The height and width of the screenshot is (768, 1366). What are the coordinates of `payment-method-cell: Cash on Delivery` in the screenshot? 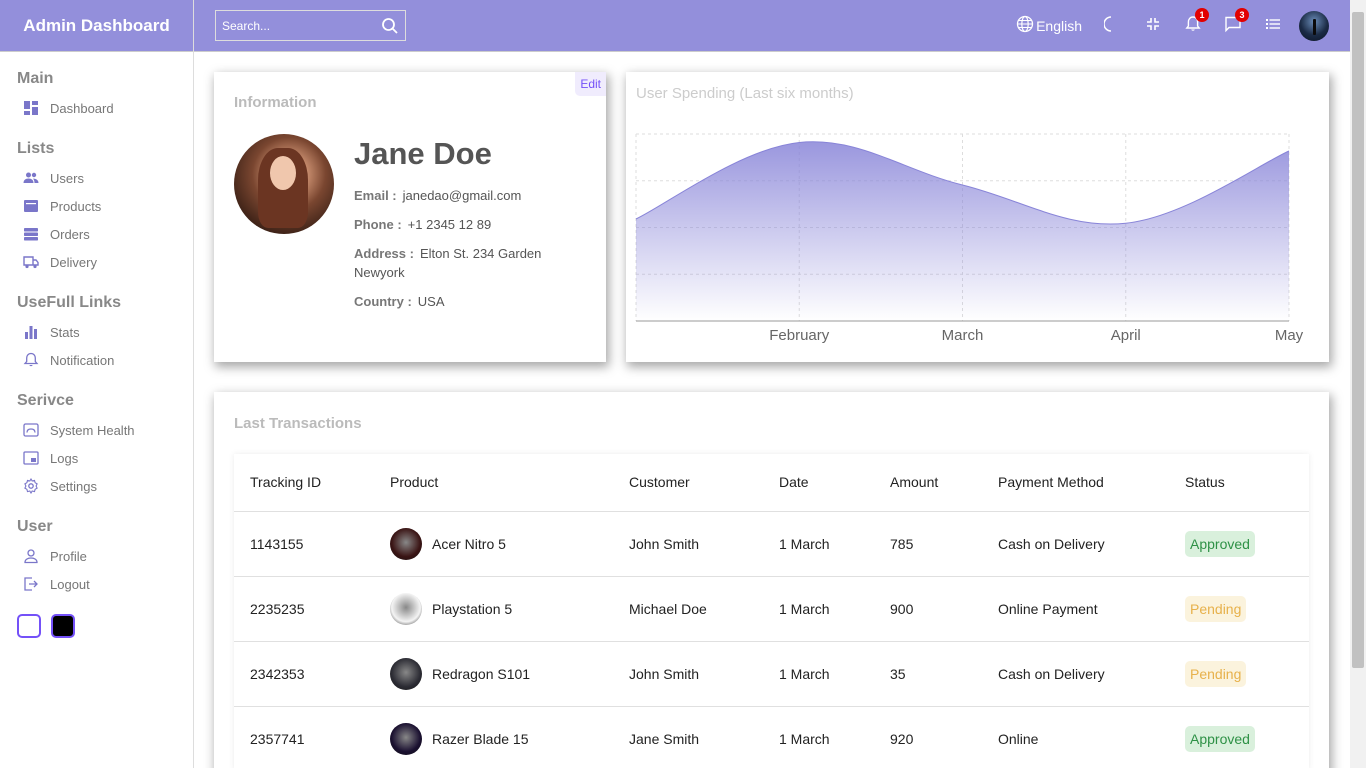 It's located at (1075, 674).